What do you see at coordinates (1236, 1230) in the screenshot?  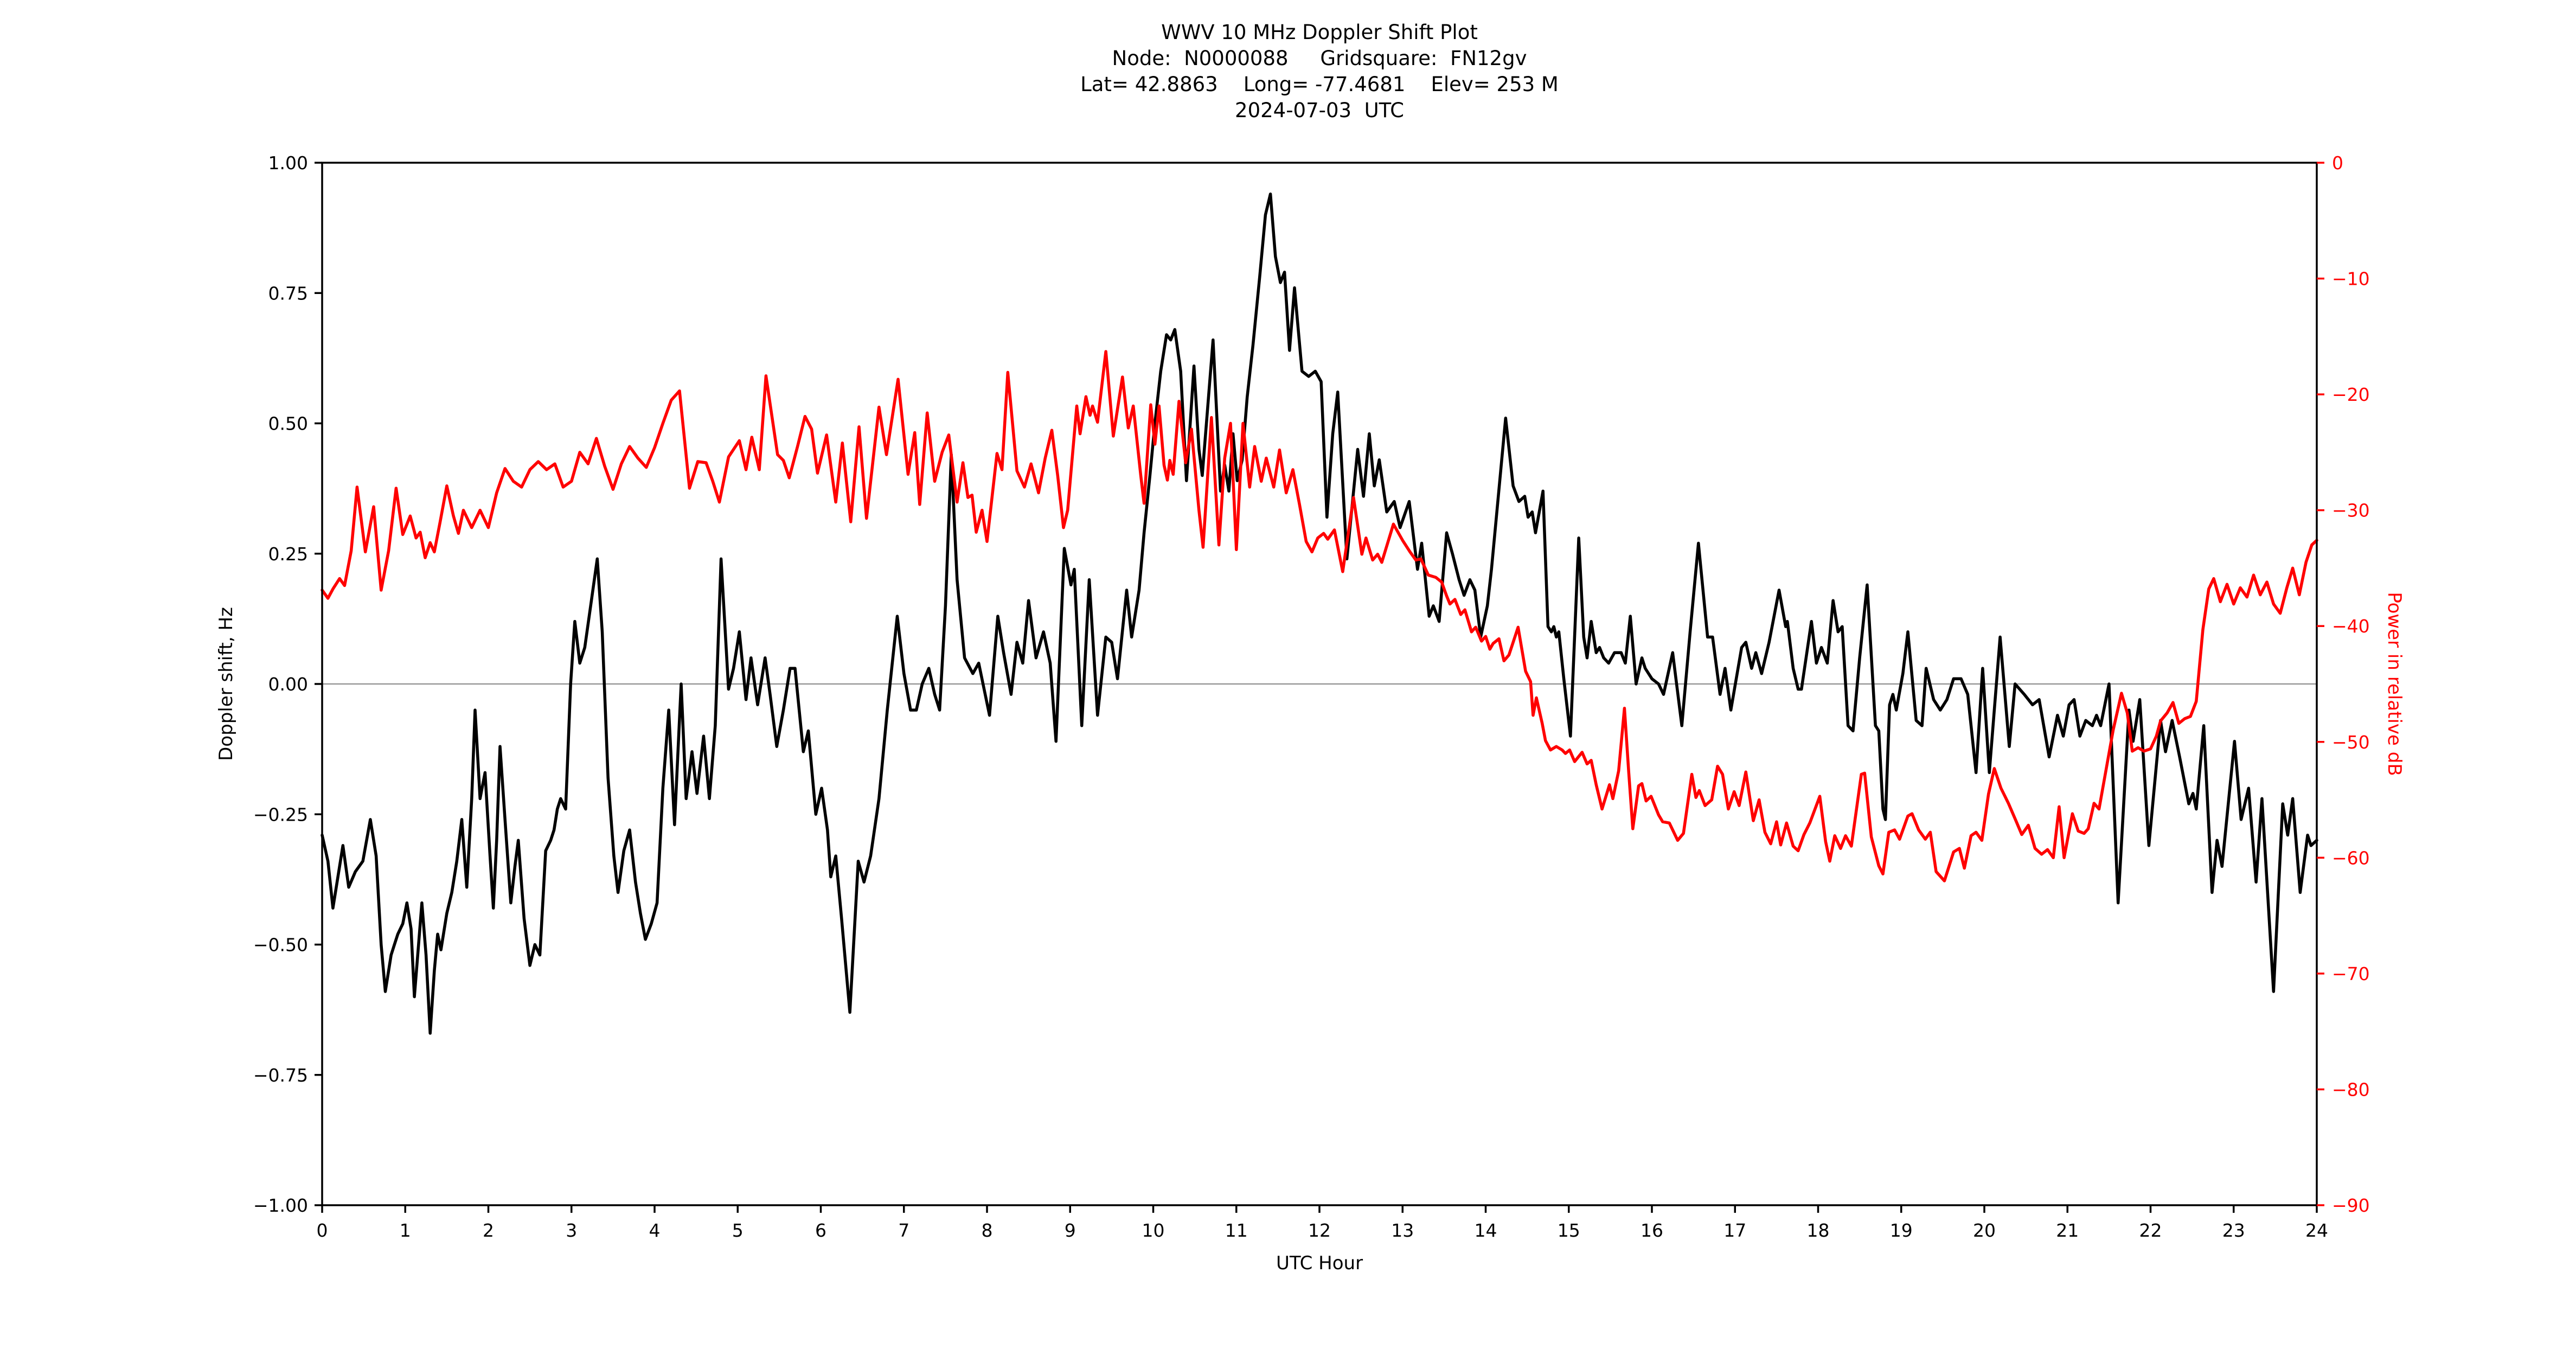 I see `x-axis-tick-label: 11` at bounding box center [1236, 1230].